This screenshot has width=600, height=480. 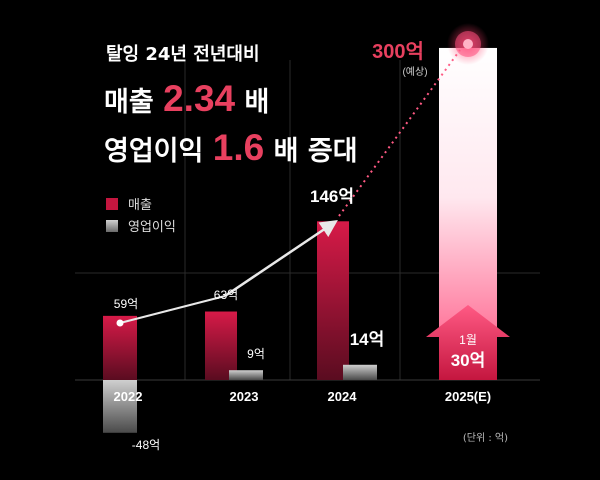 What do you see at coordinates (226, 295) in the screenshot?
I see `value-label-revenue-2023: 63억` at bounding box center [226, 295].